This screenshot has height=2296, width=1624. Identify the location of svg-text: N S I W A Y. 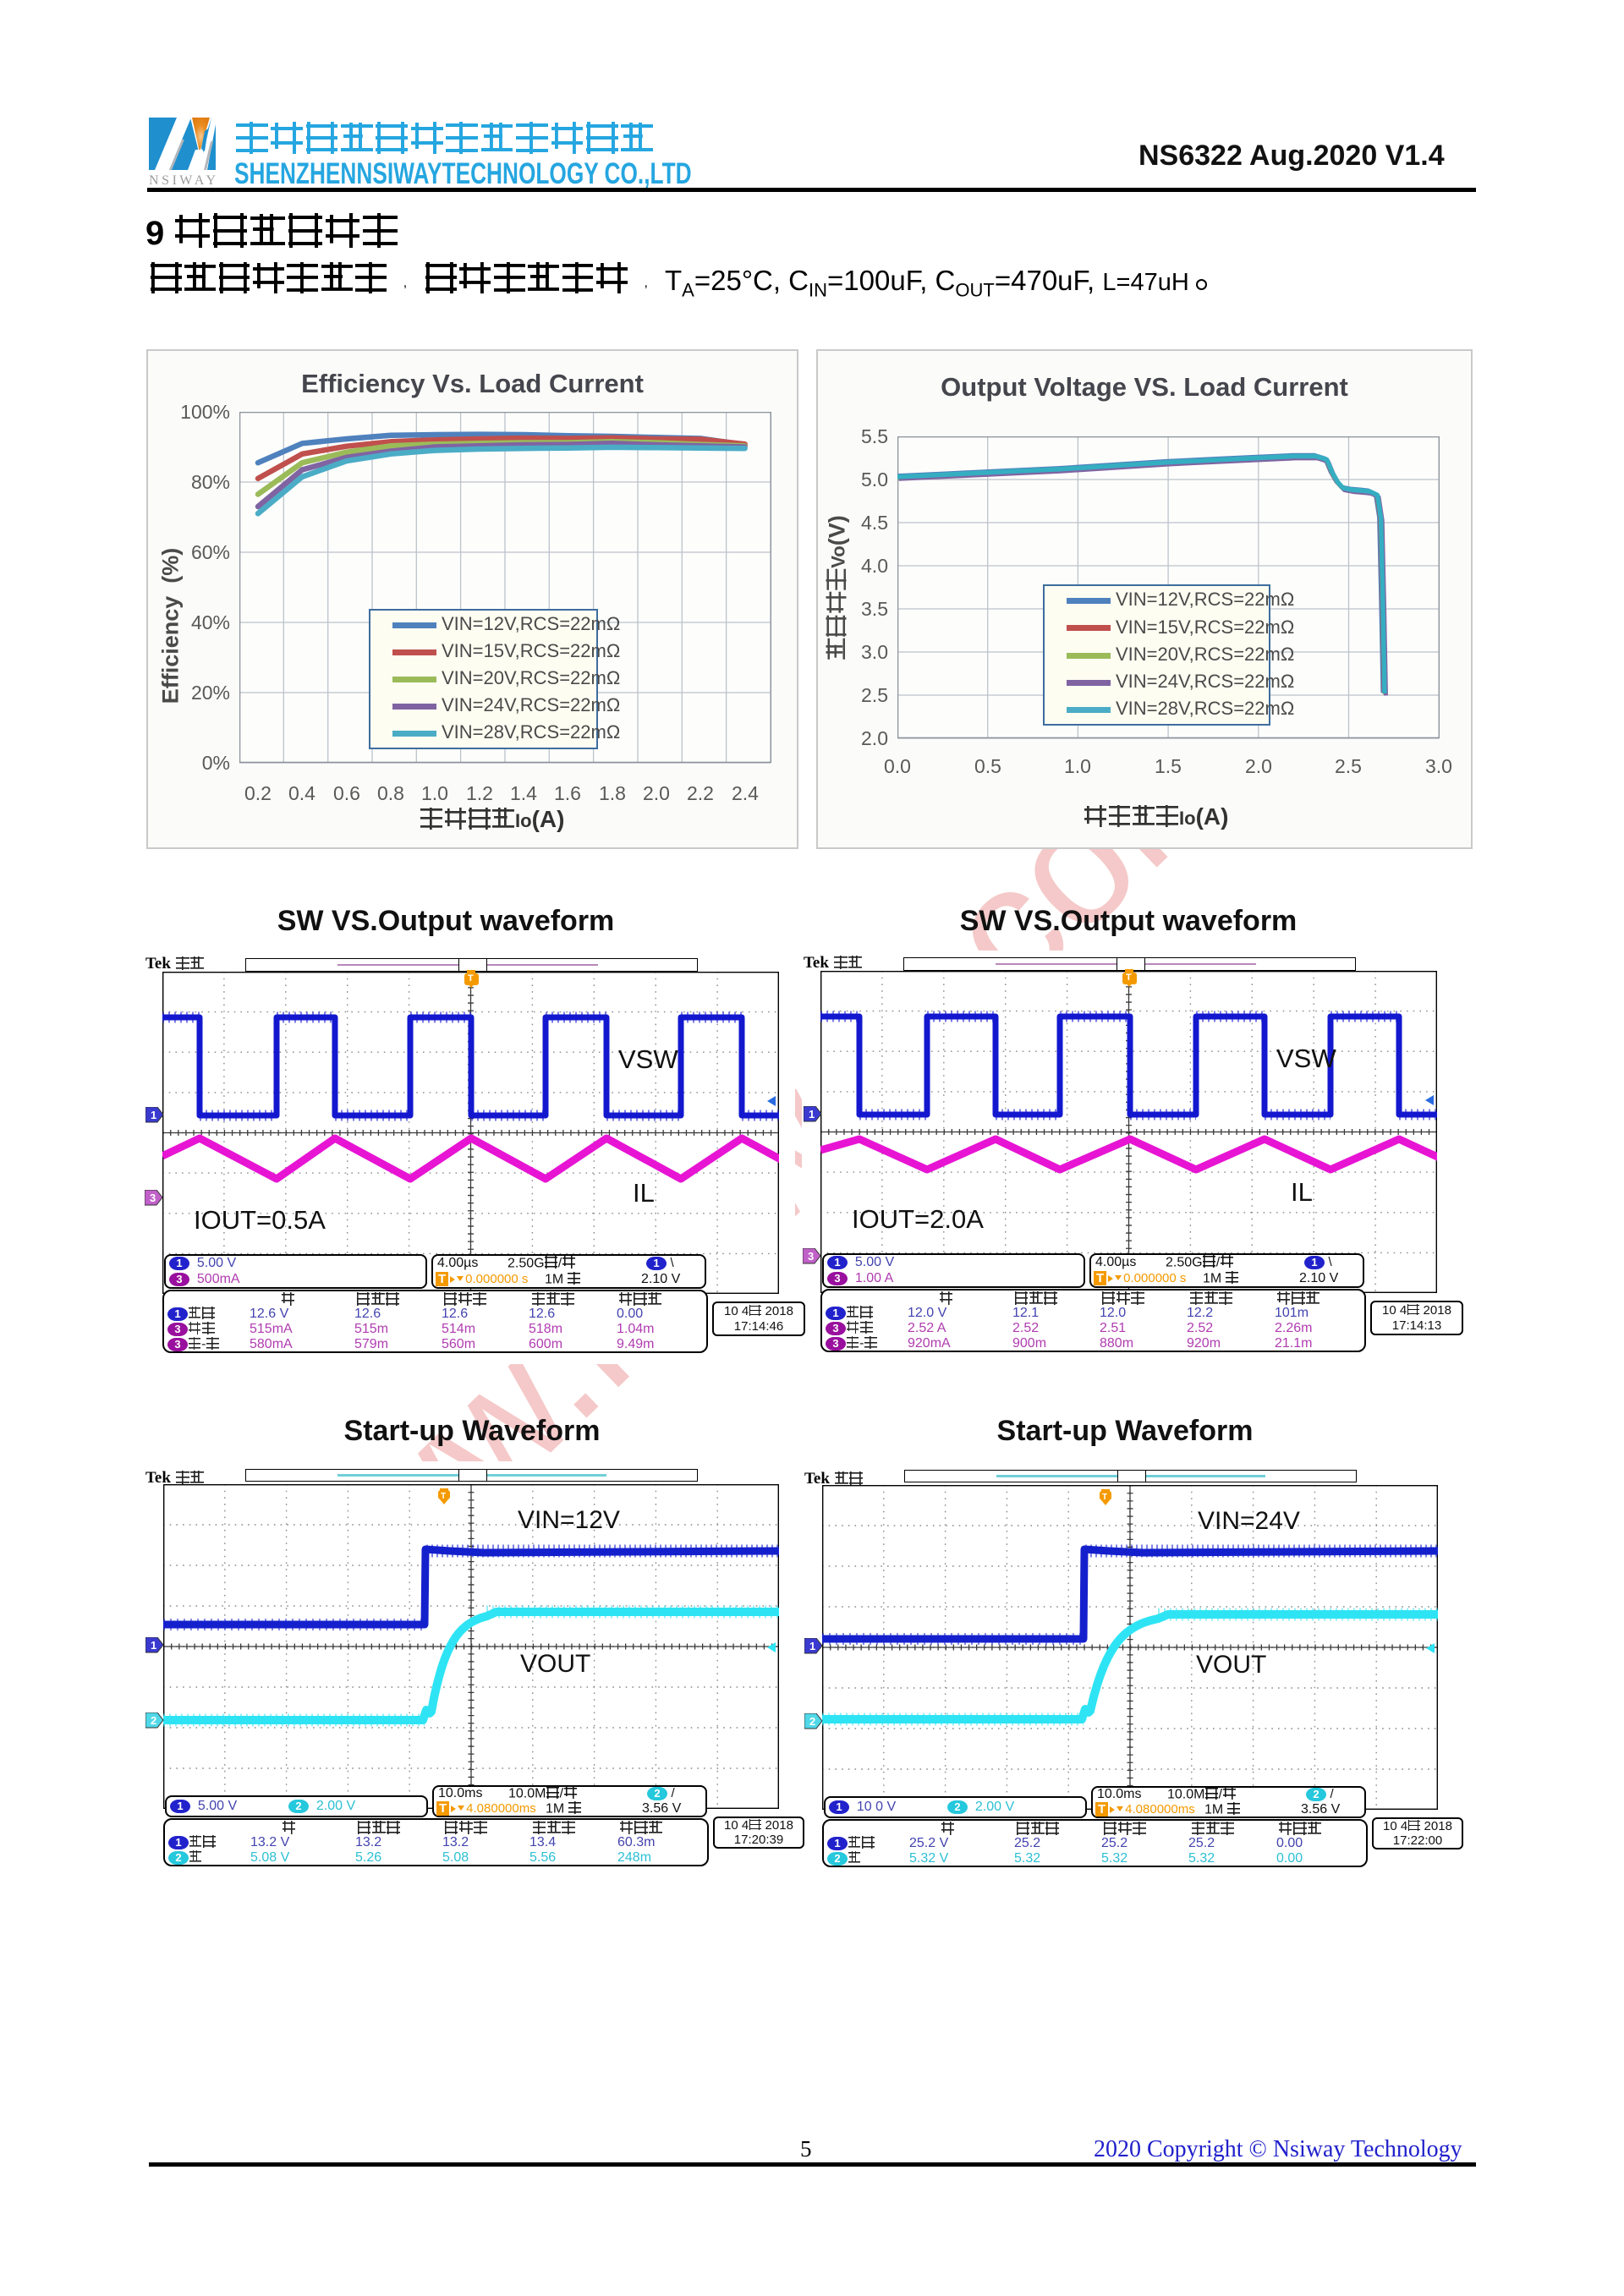
(183, 180).